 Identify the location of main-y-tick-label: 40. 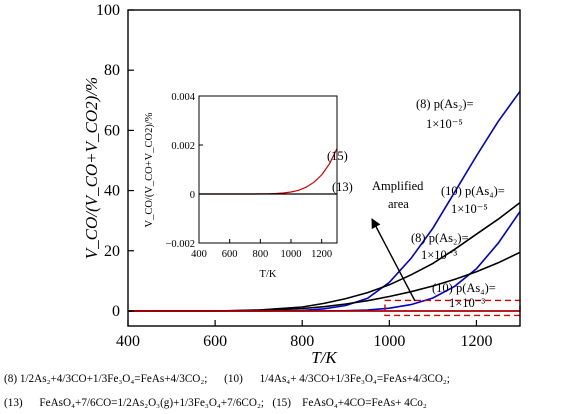
(112, 191).